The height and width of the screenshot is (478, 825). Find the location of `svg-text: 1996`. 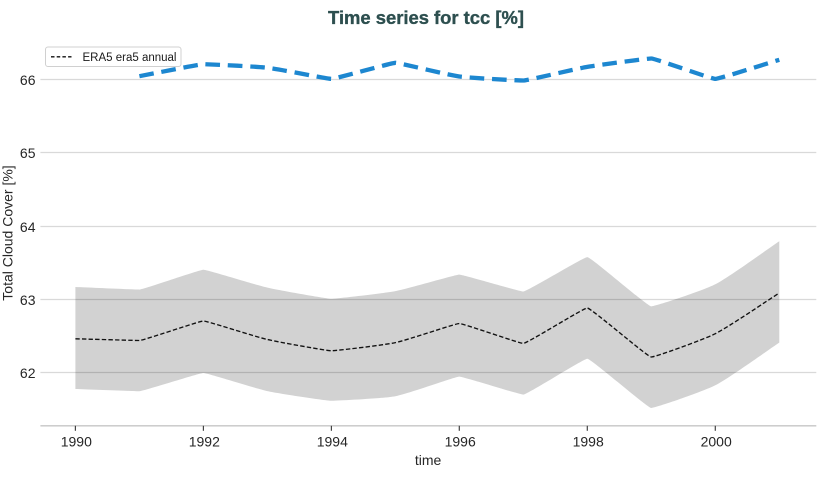

svg-text: 1996 is located at coordinates (460, 442).